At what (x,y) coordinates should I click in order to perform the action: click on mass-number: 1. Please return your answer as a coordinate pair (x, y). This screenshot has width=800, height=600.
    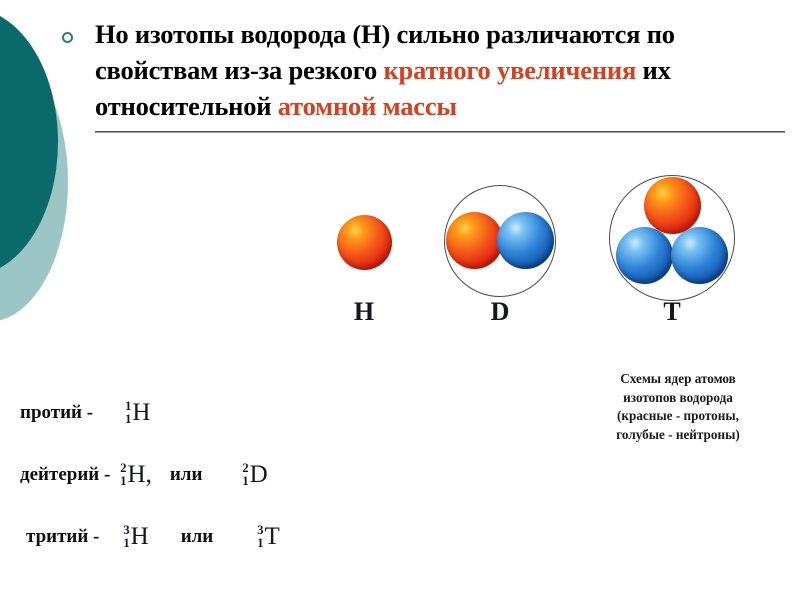
    Looking at the image, I should click on (128, 406).